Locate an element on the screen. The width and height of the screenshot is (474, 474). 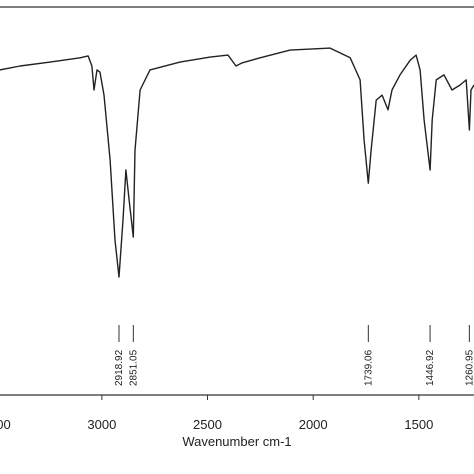
peak-label: 1260.95 is located at coordinates (469, 367).